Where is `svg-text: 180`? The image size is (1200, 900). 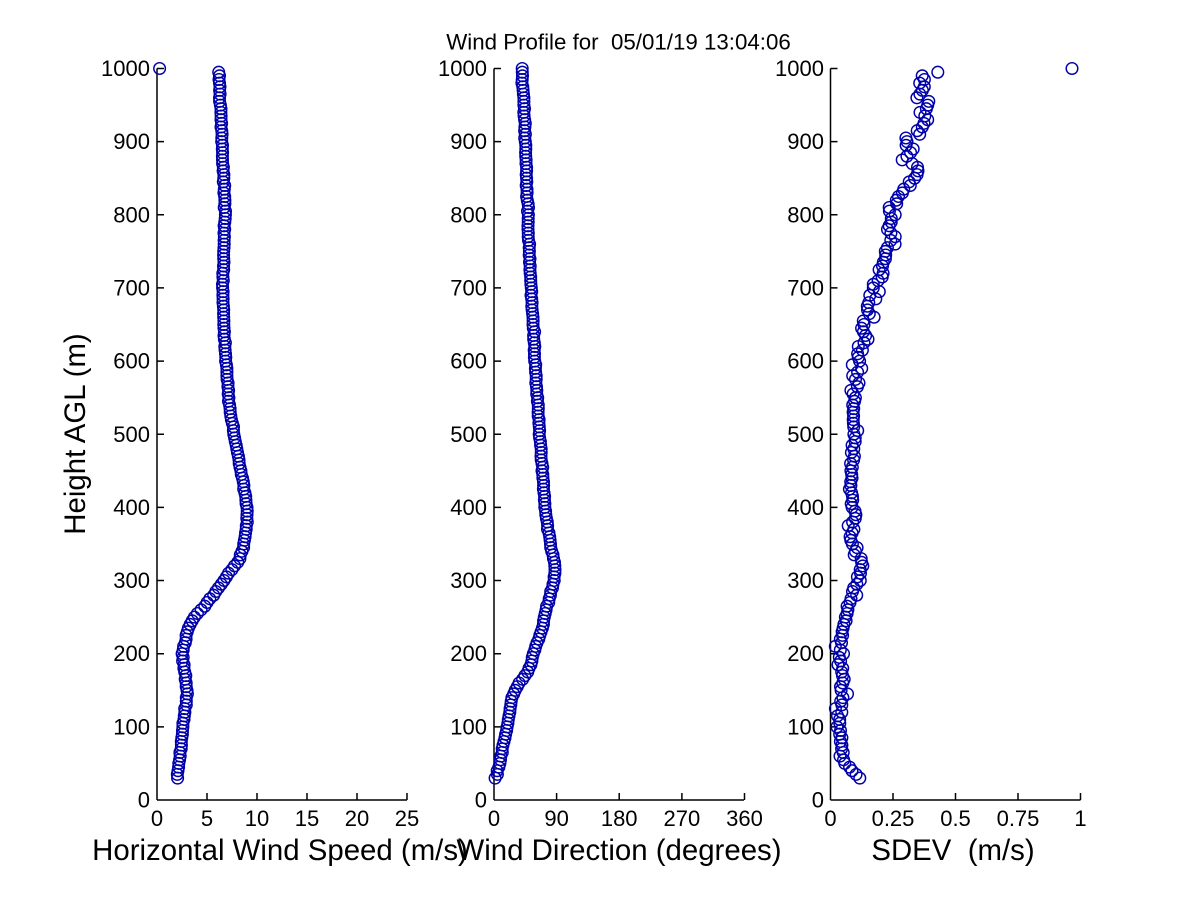
svg-text: 180 is located at coordinates (619, 818).